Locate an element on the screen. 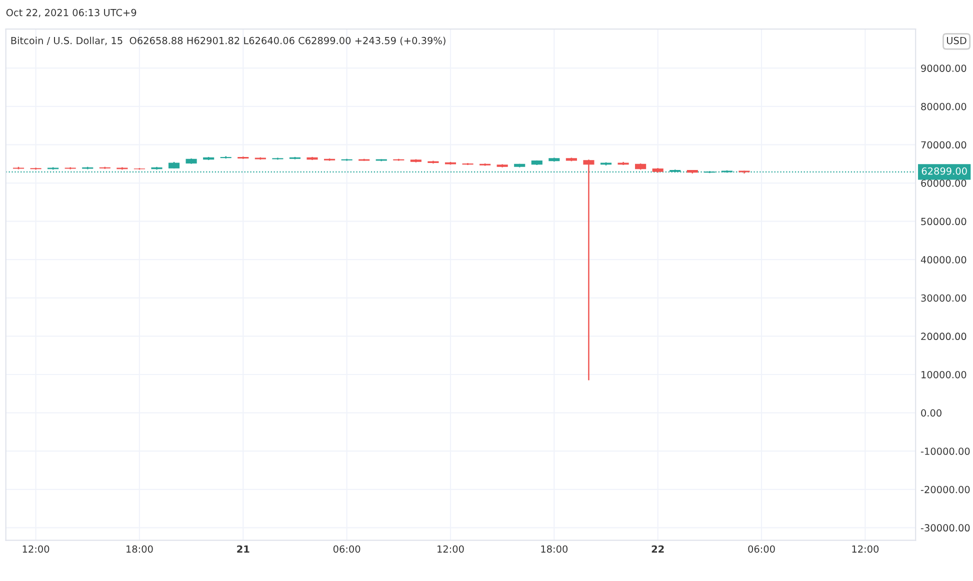  y-tick-label: 40000.00 is located at coordinates (943, 260).